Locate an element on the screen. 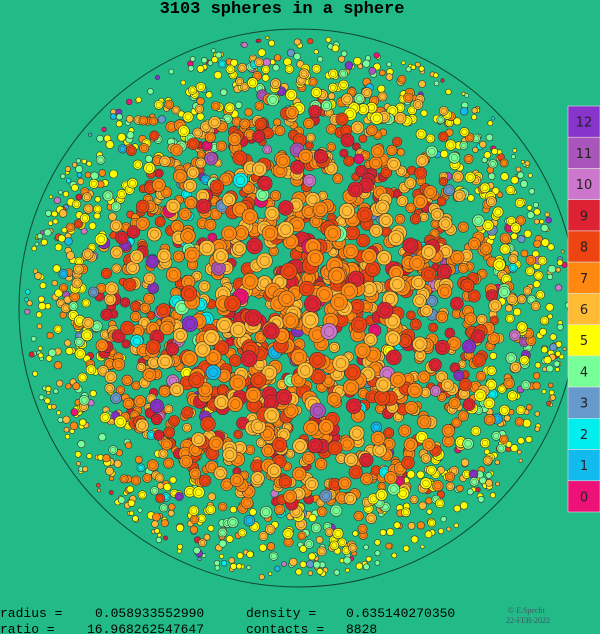 Image resolution: width=600 pixels, height=634 pixels. stat-label: contacts = is located at coordinates (285, 628).